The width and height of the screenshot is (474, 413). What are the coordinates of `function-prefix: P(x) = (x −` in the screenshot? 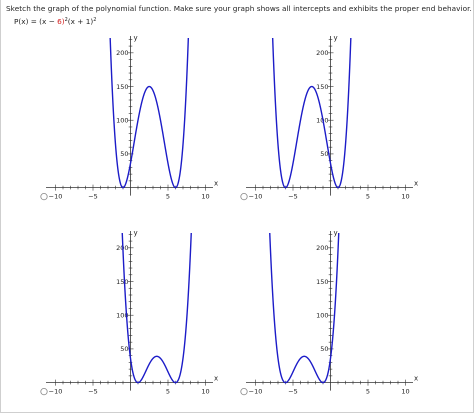 It's located at (36, 21).